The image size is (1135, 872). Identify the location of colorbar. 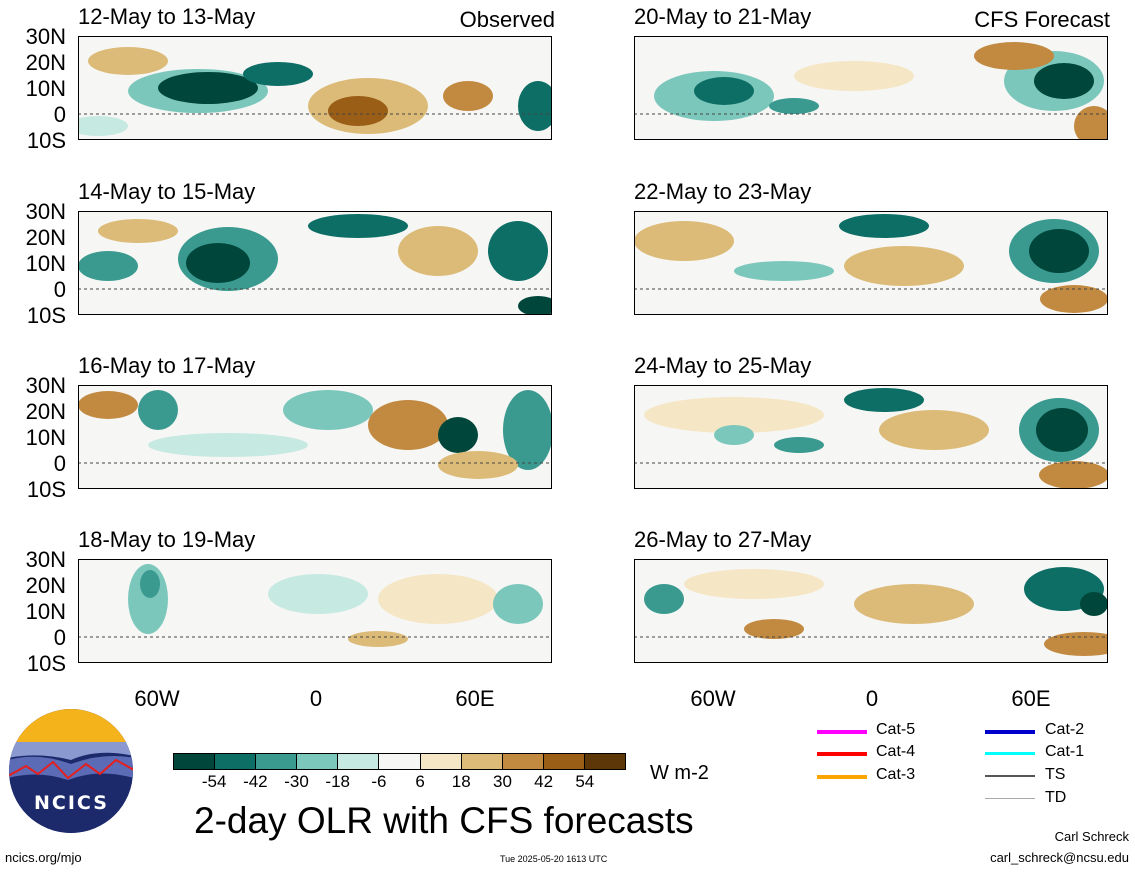
(399, 761).